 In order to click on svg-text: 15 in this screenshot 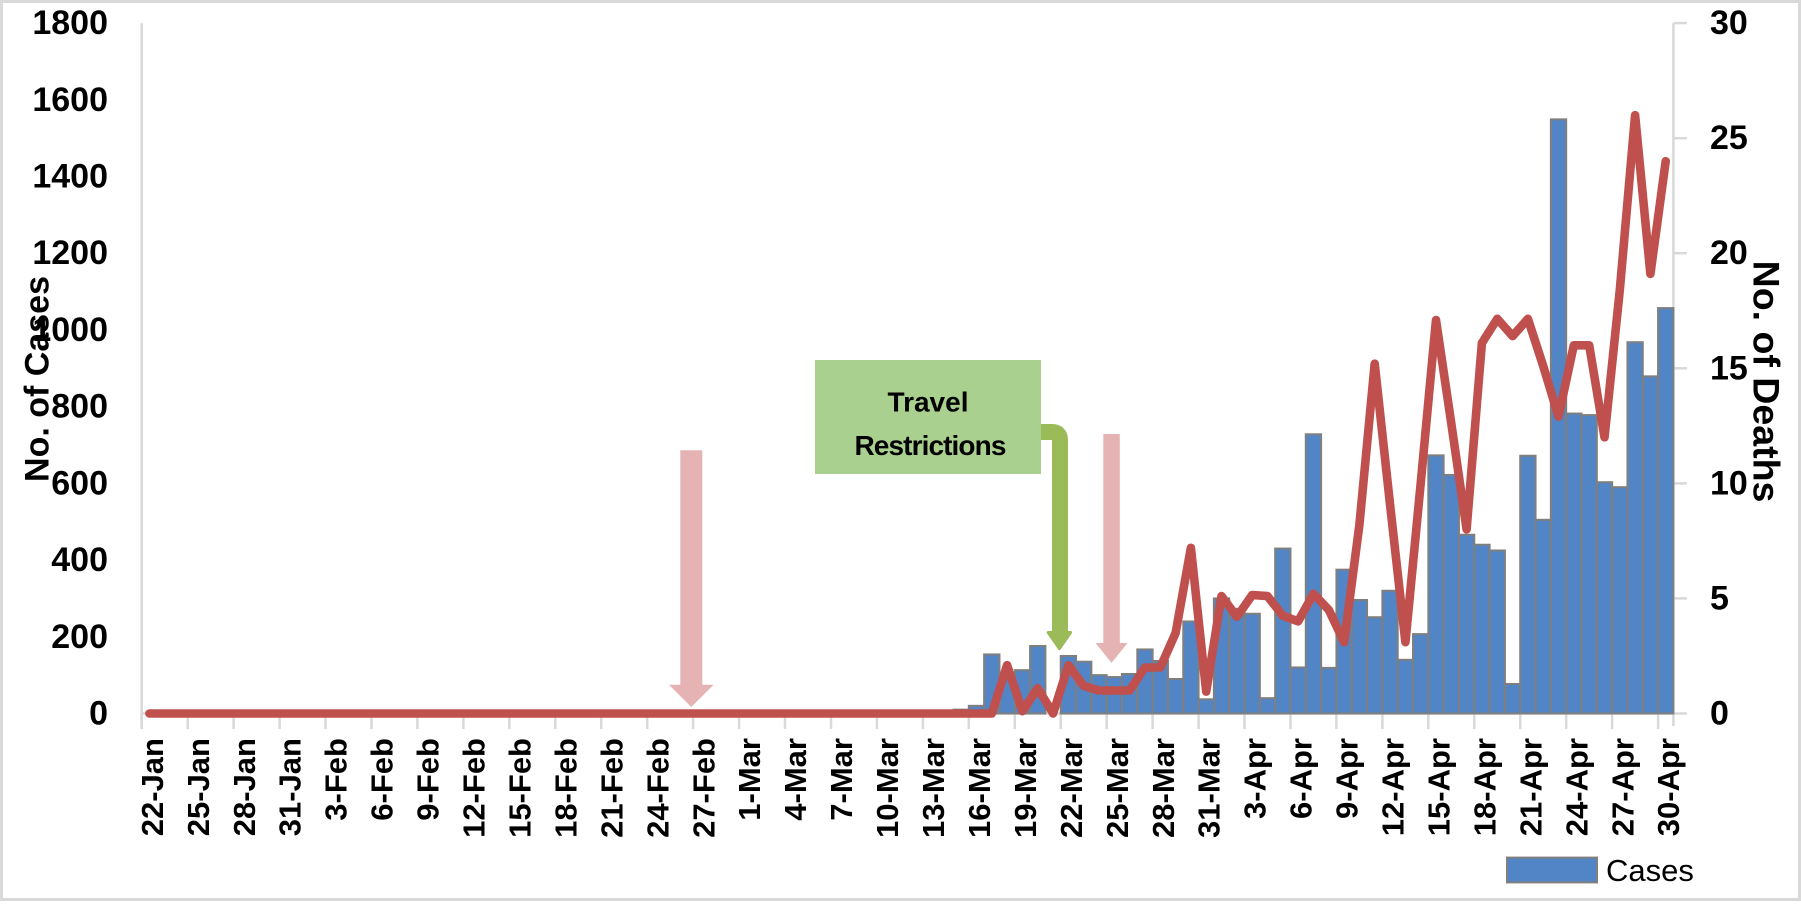, I will do `click(1729, 368)`.